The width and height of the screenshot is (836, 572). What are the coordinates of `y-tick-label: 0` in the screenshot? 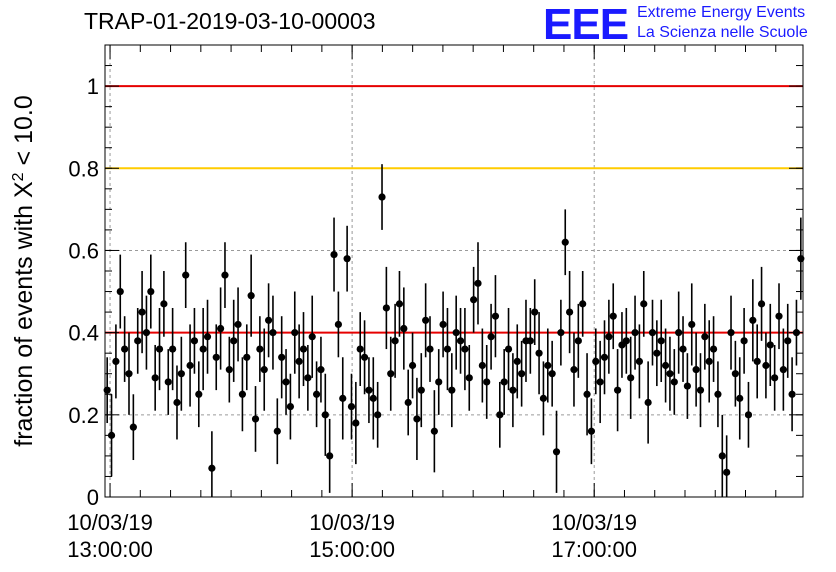 It's located at (93, 497).